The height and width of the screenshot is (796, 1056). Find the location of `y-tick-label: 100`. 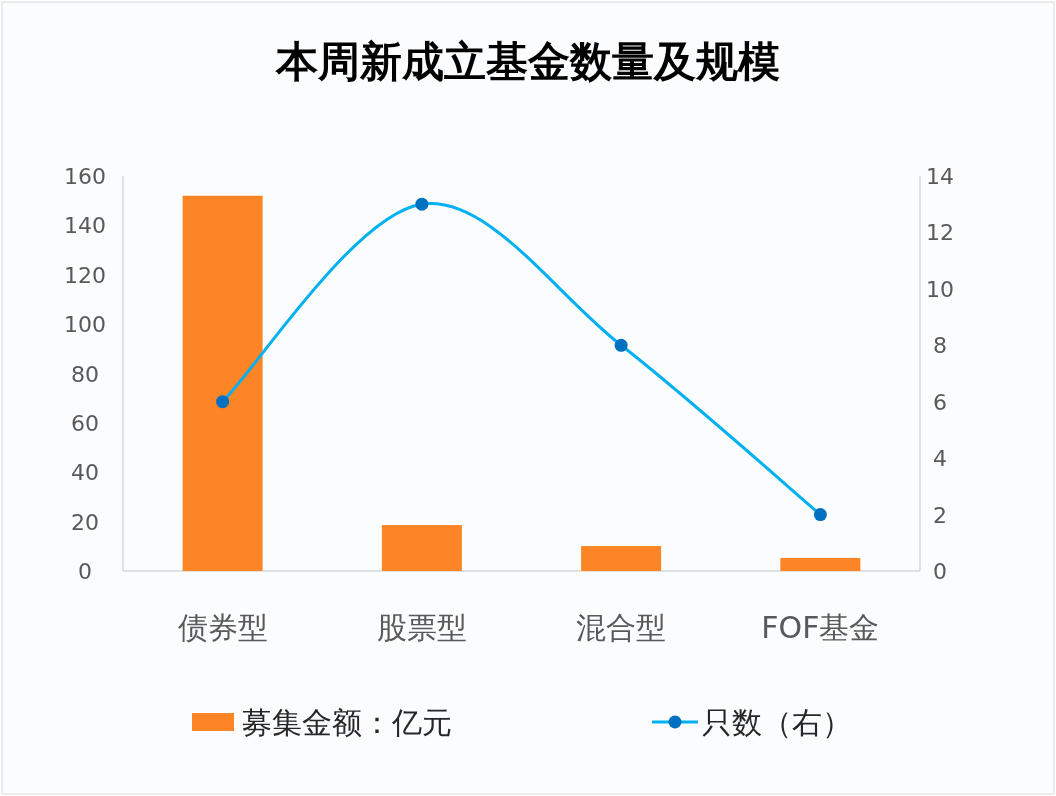

y-tick-label: 100 is located at coordinates (85, 325).